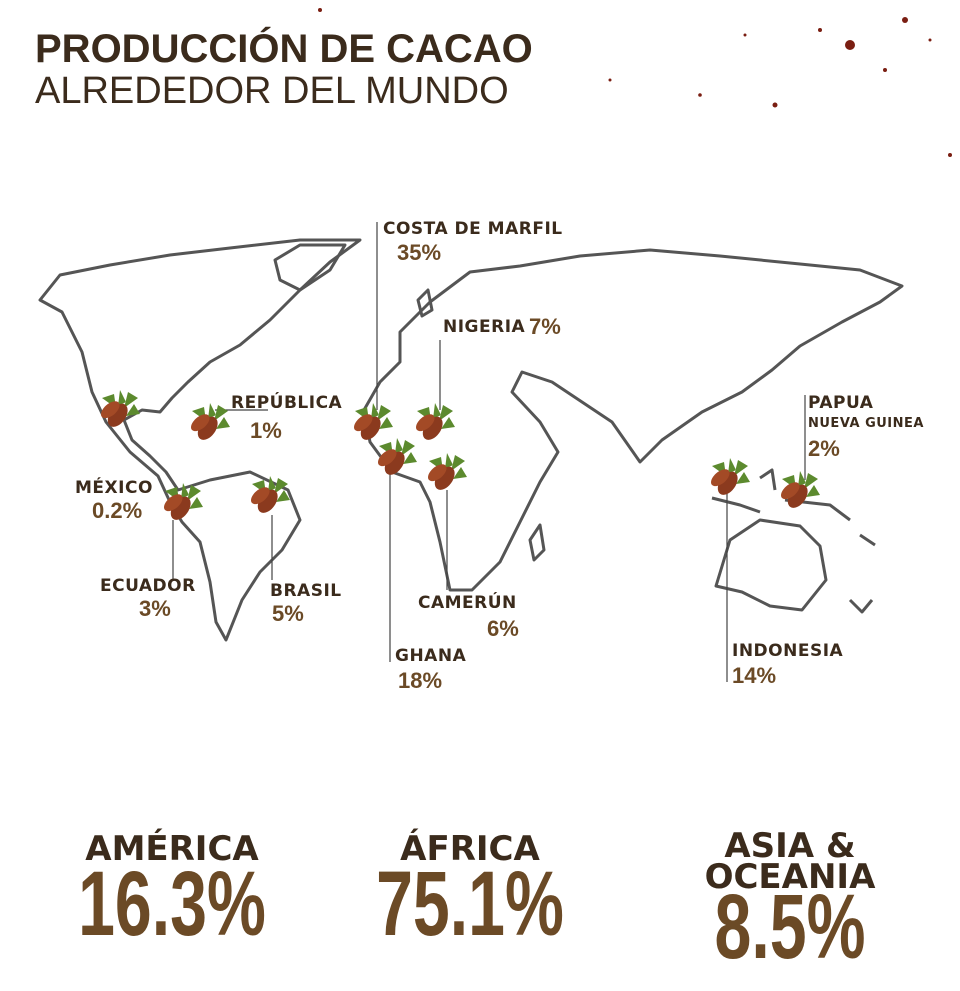 The width and height of the screenshot is (960, 991). Describe the element at coordinates (117, 510) in the screenshot. I see `country-share: 0.2%` at that location.